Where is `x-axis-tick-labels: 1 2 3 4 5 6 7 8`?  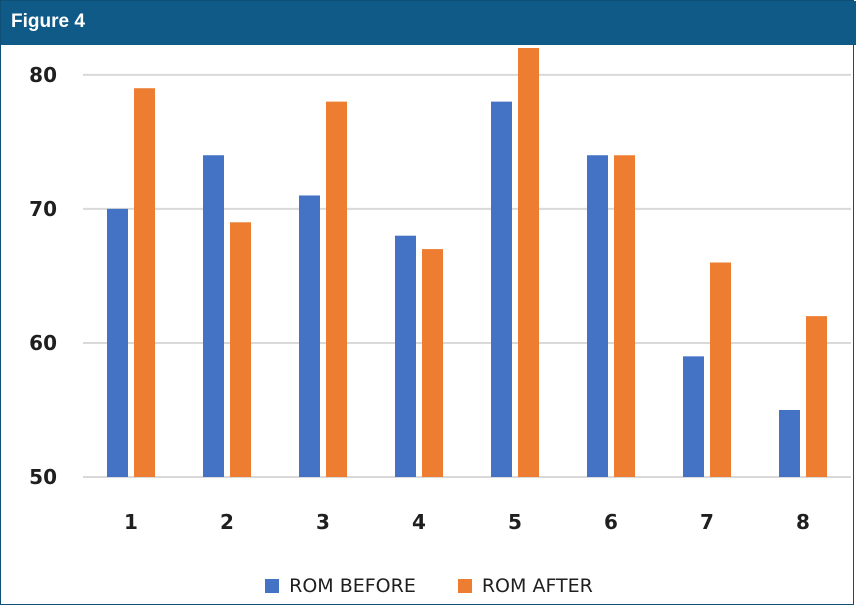 x-axis-tick-labels: 1 2 3 4 5 6 7 8 is located at coordinates (467, 522).